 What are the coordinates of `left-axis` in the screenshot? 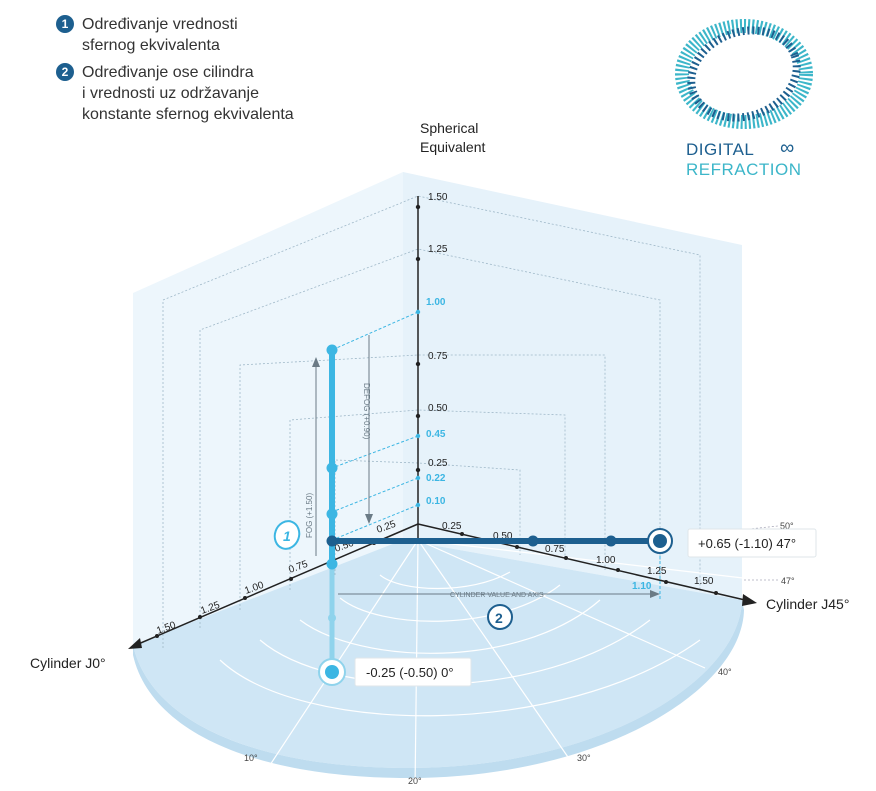 It's located at (277, 584).